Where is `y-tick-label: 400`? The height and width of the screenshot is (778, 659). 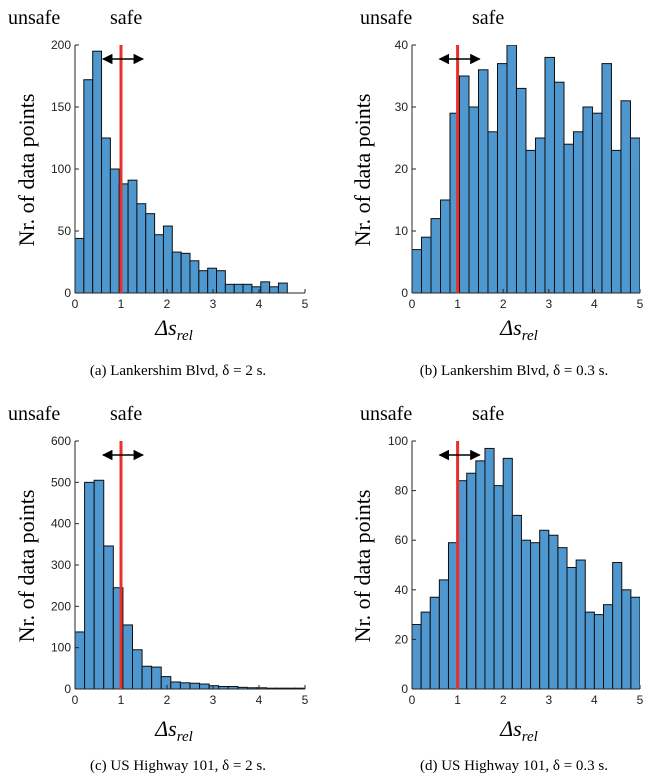
y-tick-label: 400 is located at coordinates (61, 524).